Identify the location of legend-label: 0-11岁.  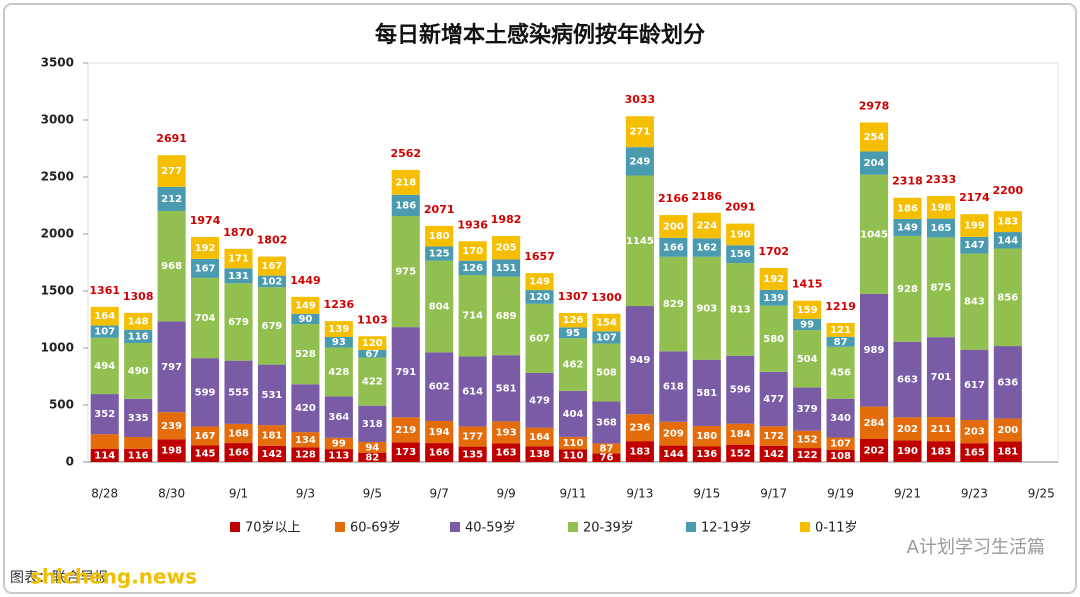
(836, 528).